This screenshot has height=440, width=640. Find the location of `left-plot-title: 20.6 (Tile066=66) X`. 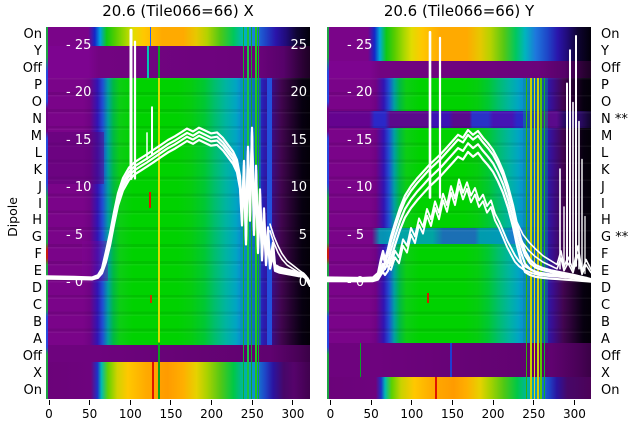

left-plot-title: 20.6 (Tile066=66) X is located at coordinates (178, 11).